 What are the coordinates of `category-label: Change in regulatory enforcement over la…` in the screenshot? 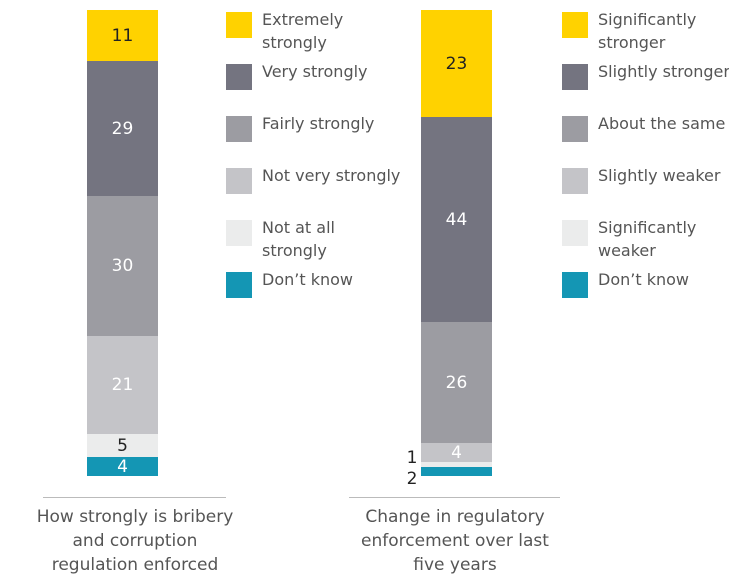 It's located at (455, 541).